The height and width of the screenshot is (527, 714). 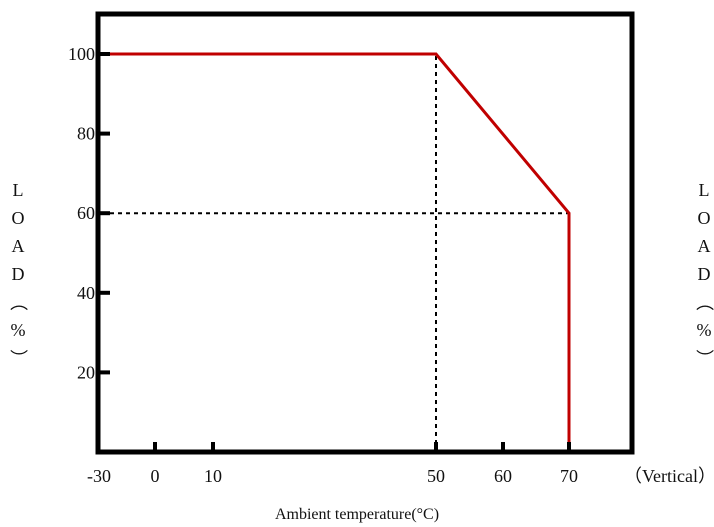 What do you see at coordinates (503, 476) in the screenshot?
I see `x-tick-label-60: 60` at bounding box center [503, 476].